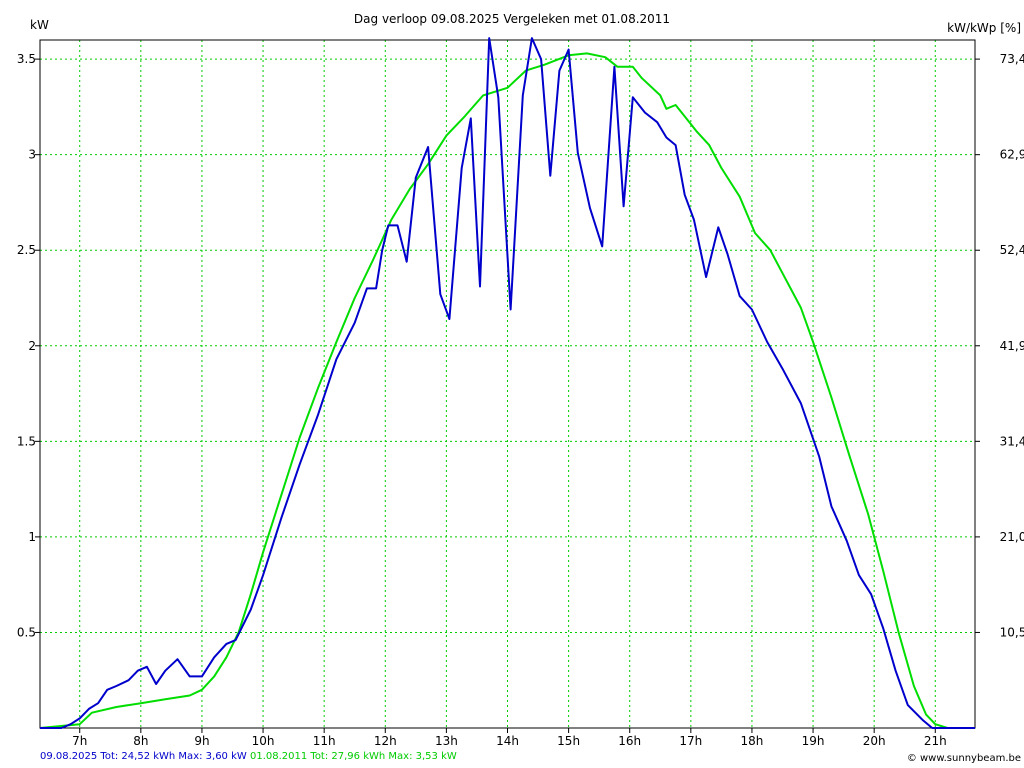 Image resolution: width=1024 pixels, height=768 pixels. What do you see at coordinates (353, 756) in the screenshot?
I see `legend-series-2: 01.08.2011 Tot: 27,96 kWh Max: 3,53 kW` at bounding box center [353, 756].